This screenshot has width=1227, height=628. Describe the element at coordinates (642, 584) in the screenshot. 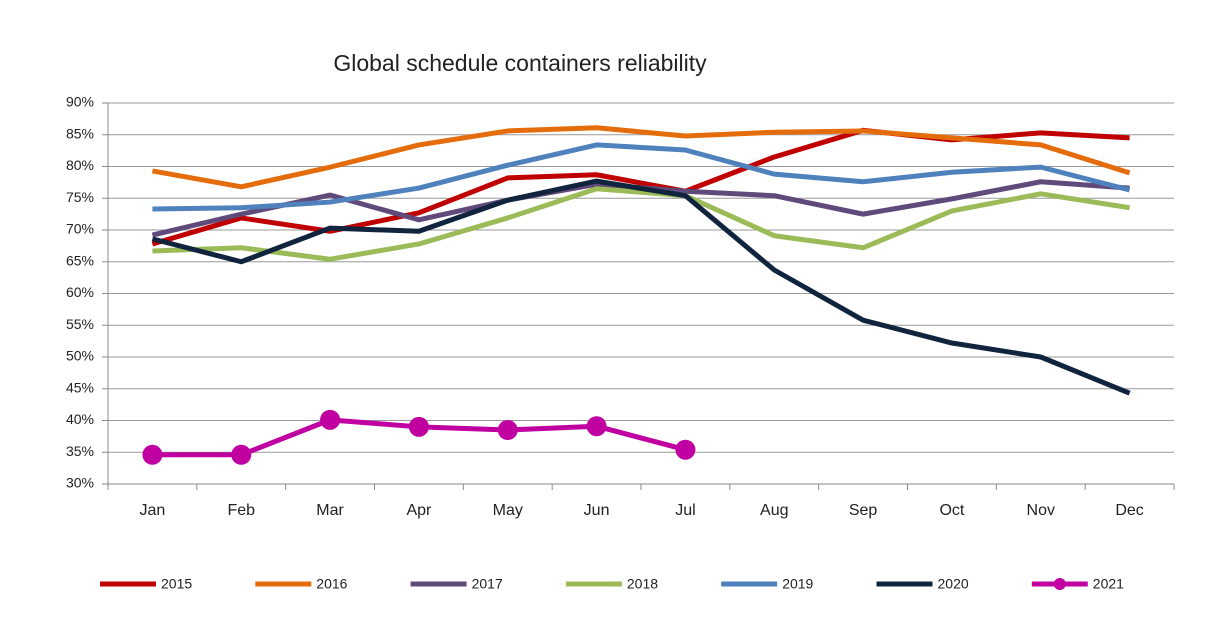

I see `legend-label: 2018` at that location.